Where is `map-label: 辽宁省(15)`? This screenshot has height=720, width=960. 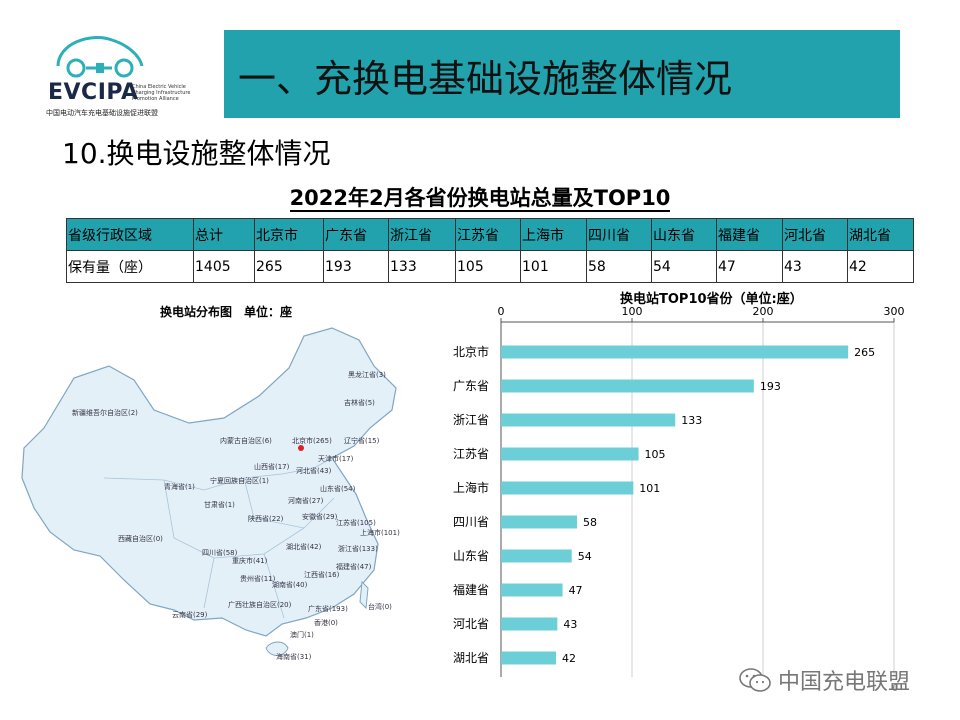 map-label: 辽宁省(15) is located at coordinates (362, 441).